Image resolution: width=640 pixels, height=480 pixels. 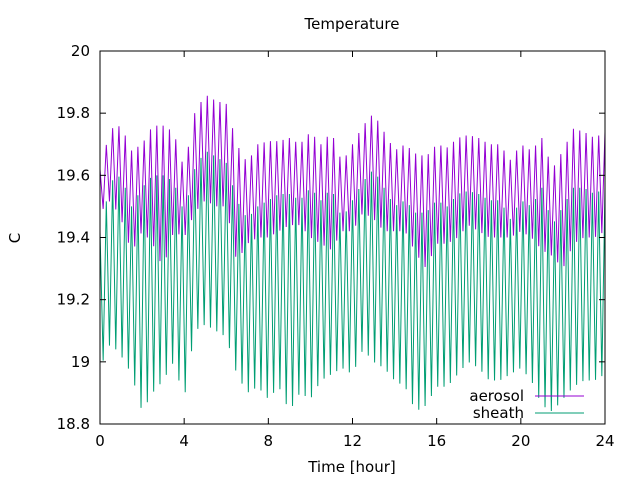 What do you see at coordinates (73, 175) in the screenshot?
I see `y-tick-label: 19.6` at bounding box center [73, 175].